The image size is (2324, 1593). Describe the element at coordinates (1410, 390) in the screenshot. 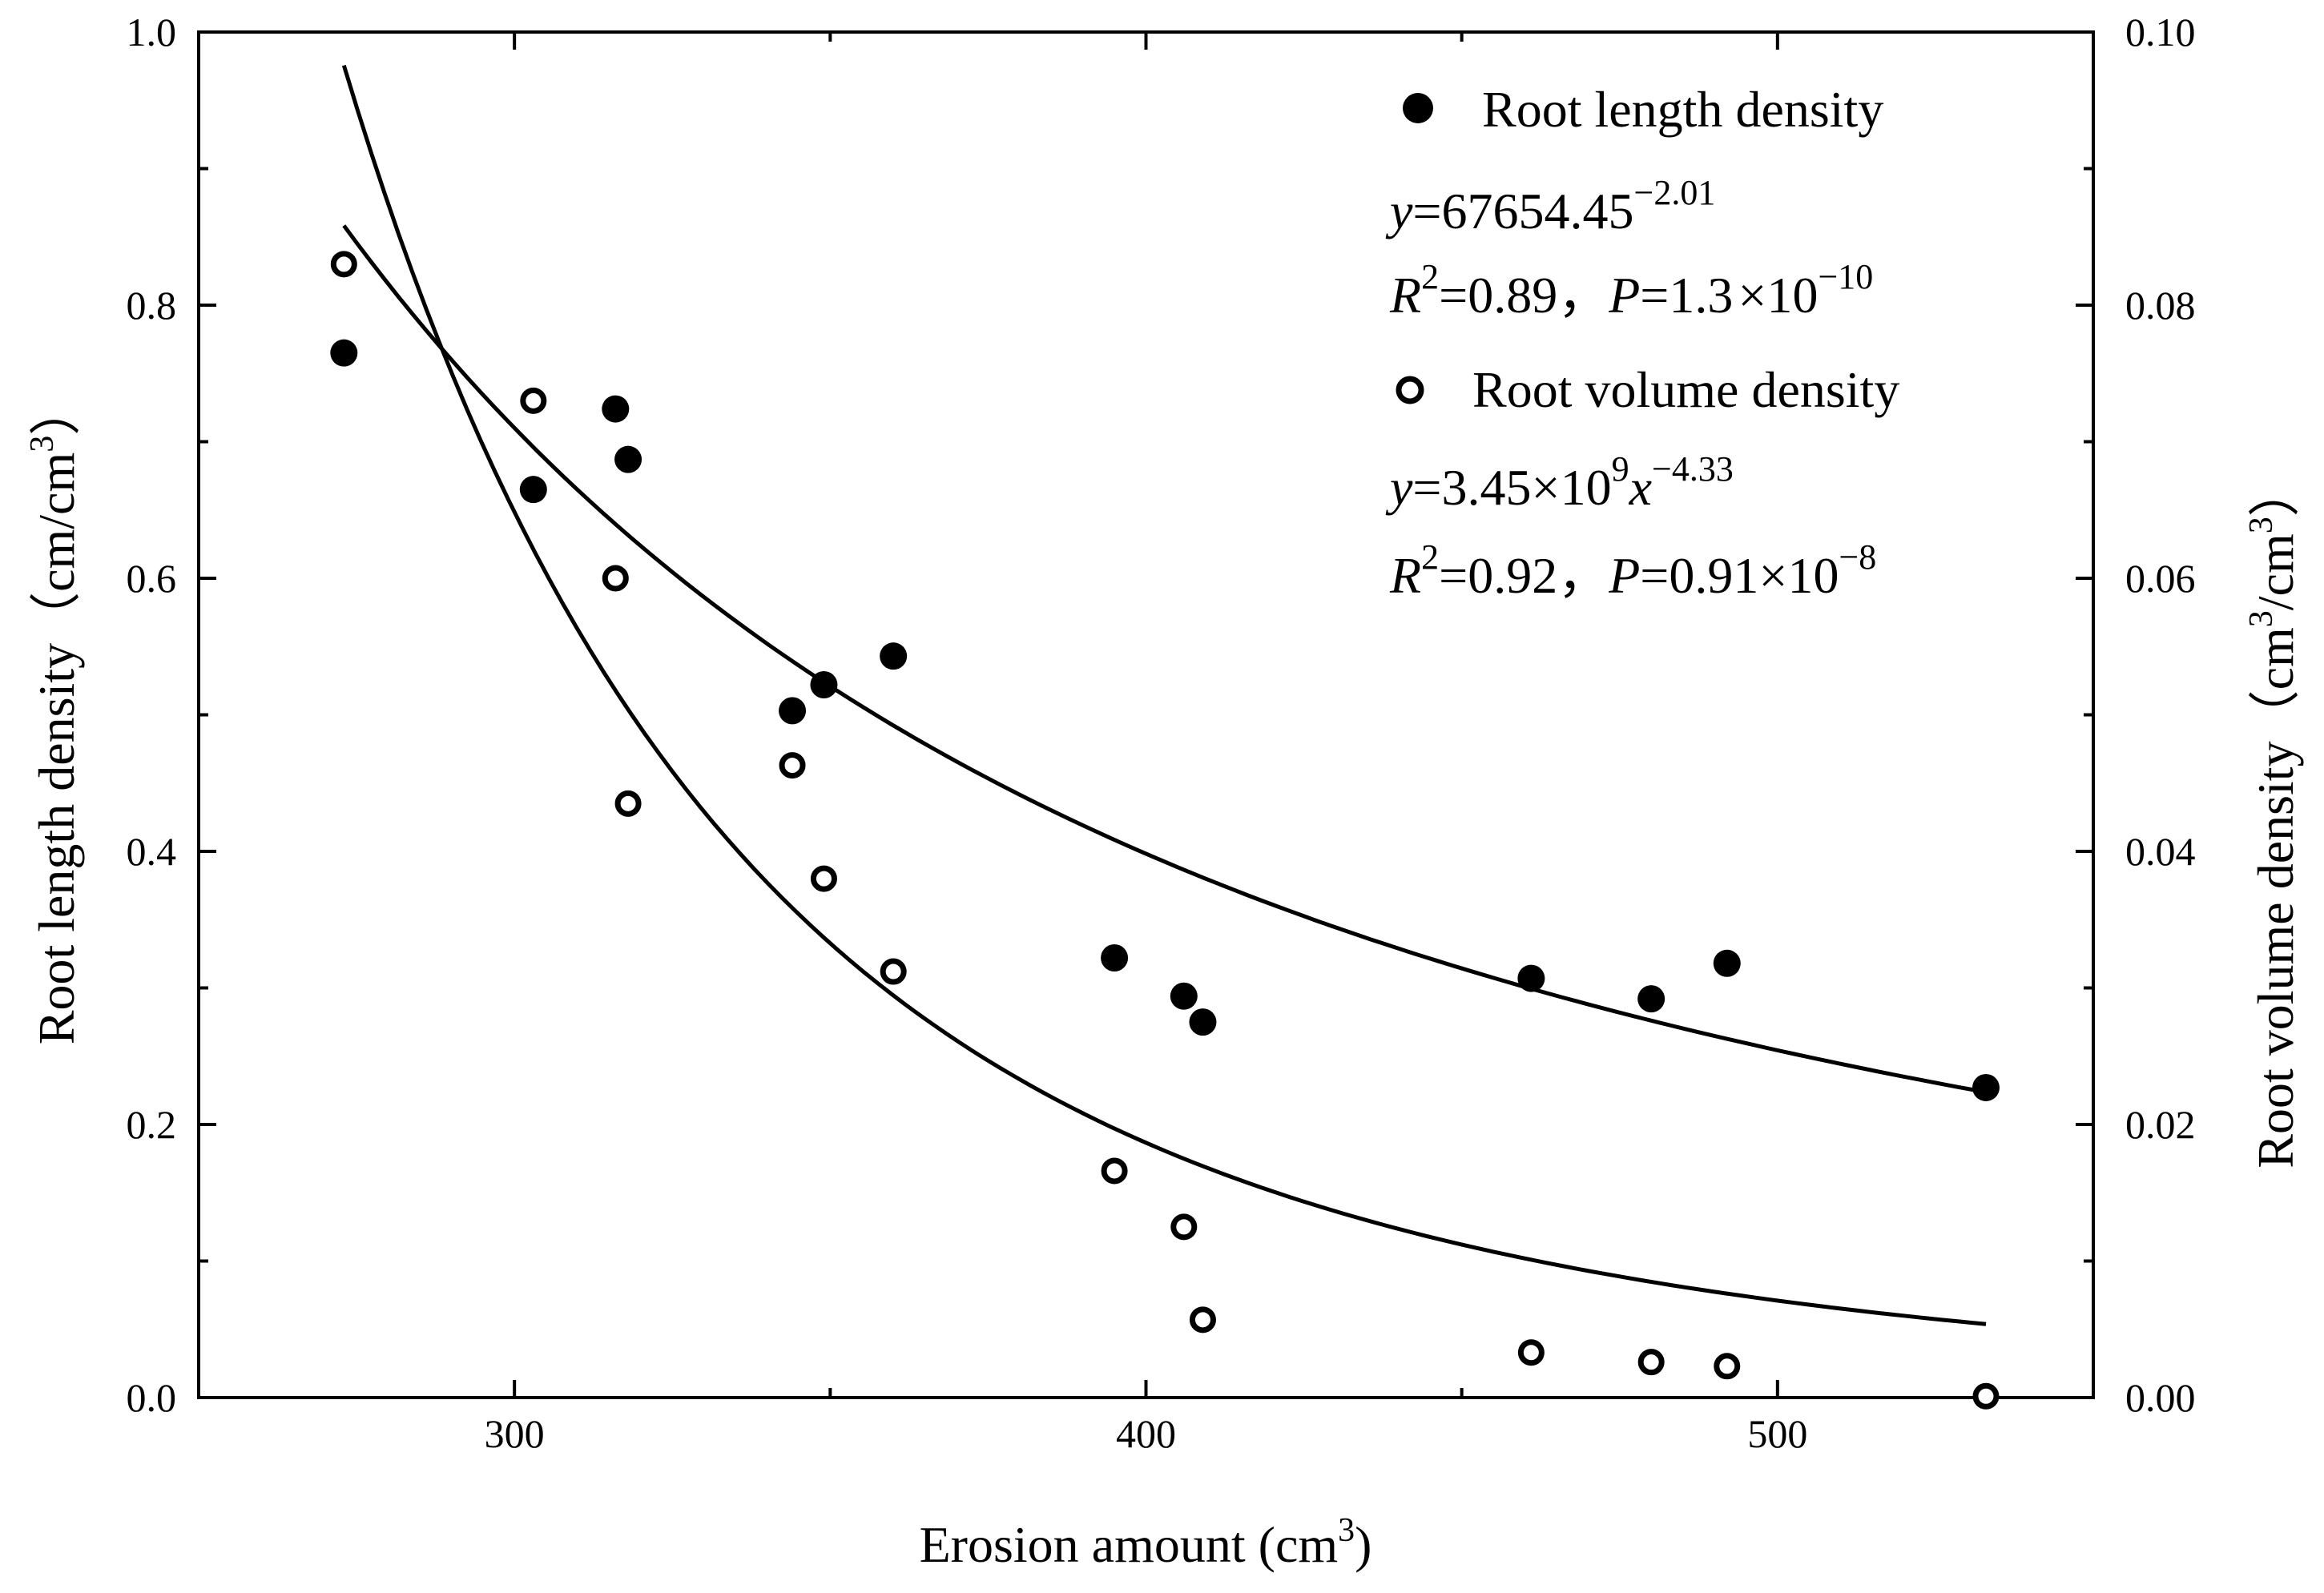

I see `legend-marker-open` at that location.